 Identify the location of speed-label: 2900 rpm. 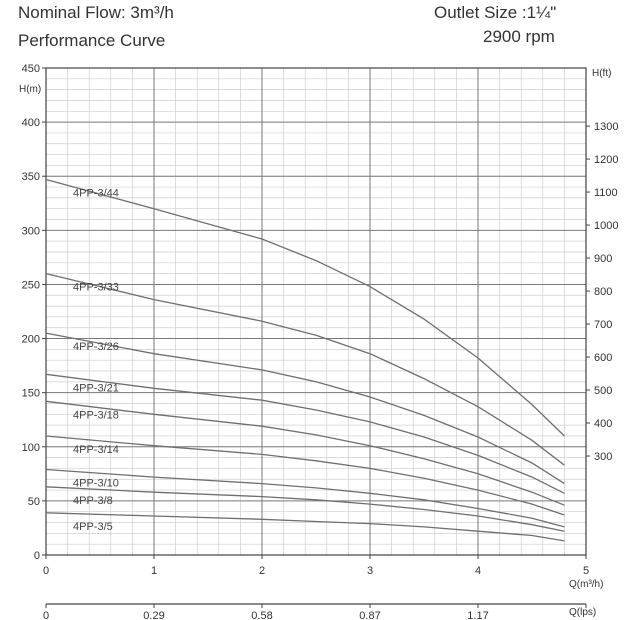
(519, 36).